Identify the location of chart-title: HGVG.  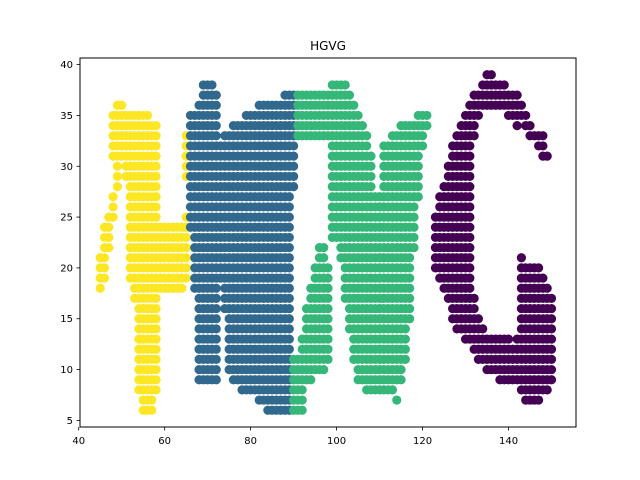
(328, 46).